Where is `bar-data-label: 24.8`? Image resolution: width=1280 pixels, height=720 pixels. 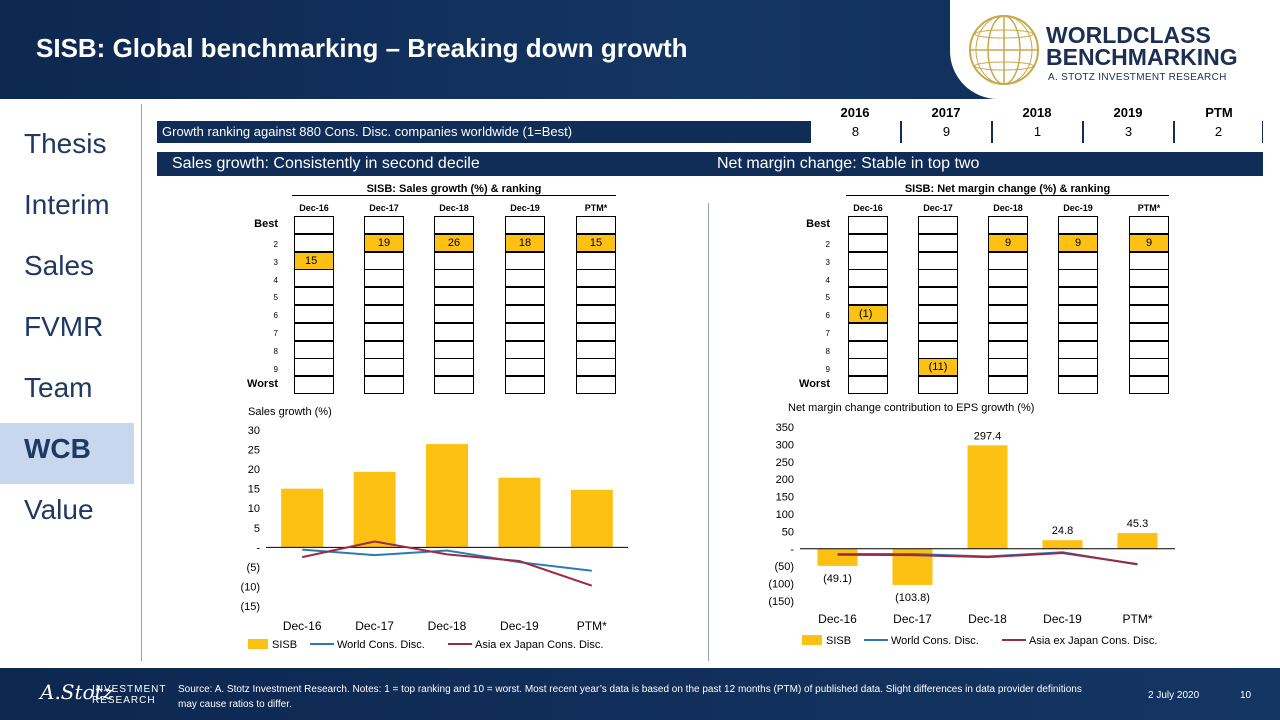
bar-data-label: 24.8 is located at coordinates (1062, 531).